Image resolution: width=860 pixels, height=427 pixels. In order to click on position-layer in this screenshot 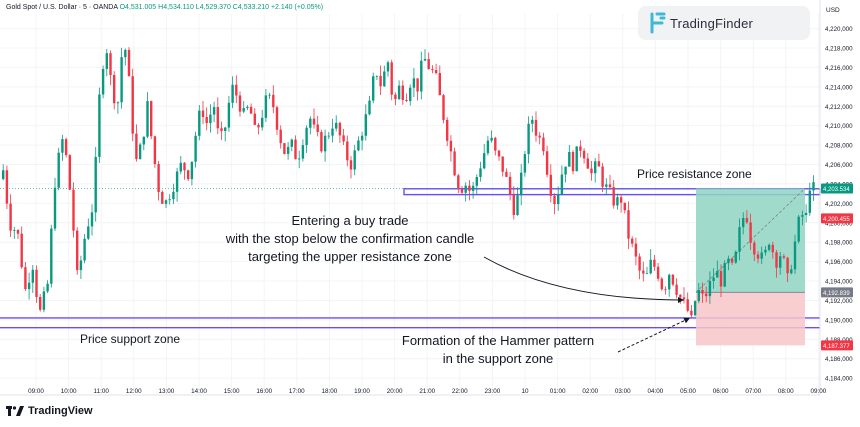, I will do `click(750, 267)`.